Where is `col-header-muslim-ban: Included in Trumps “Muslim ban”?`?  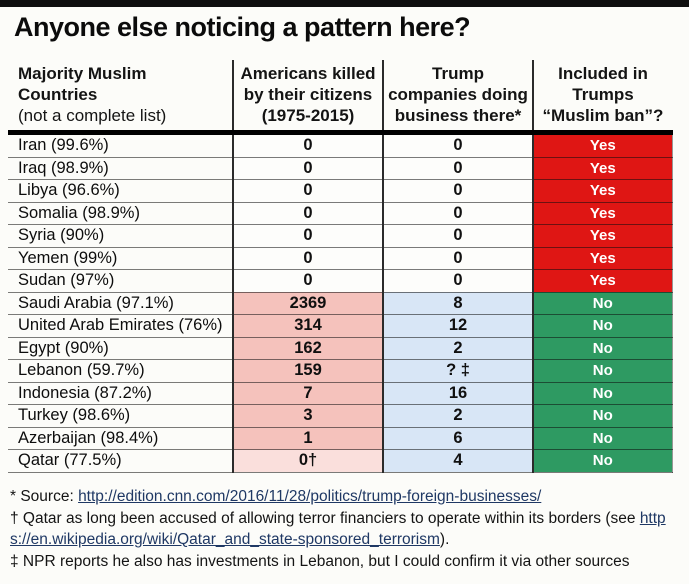
col-header-muslim-ban: Included in Trumps “Muslim ban”? is located at coordinates (602, 96).